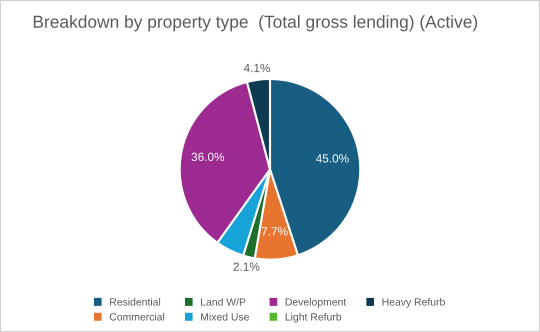  I want to click on data-label: 36.0%, so click(208, 157).